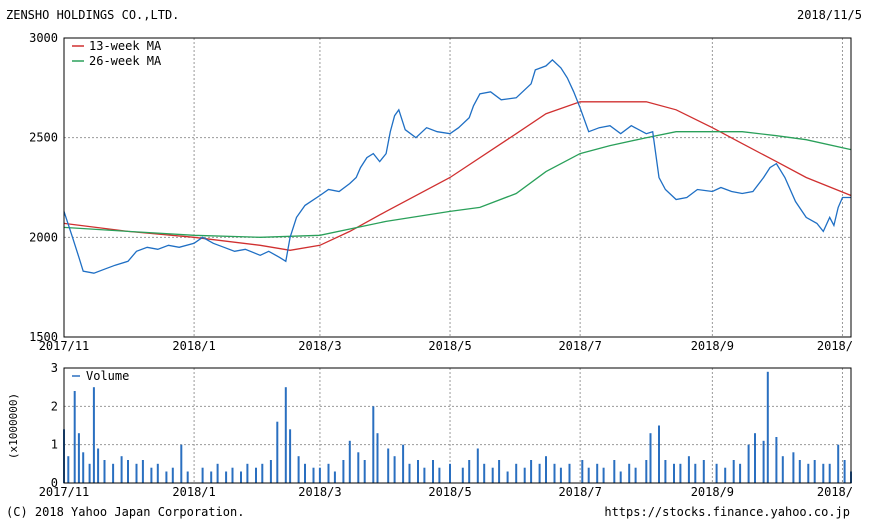 This screenshot has width=870, height=532. Describe the element at coordinates (193, 346) in the screenshot. I see `price-x-tick-label: 2018/1` at that location.